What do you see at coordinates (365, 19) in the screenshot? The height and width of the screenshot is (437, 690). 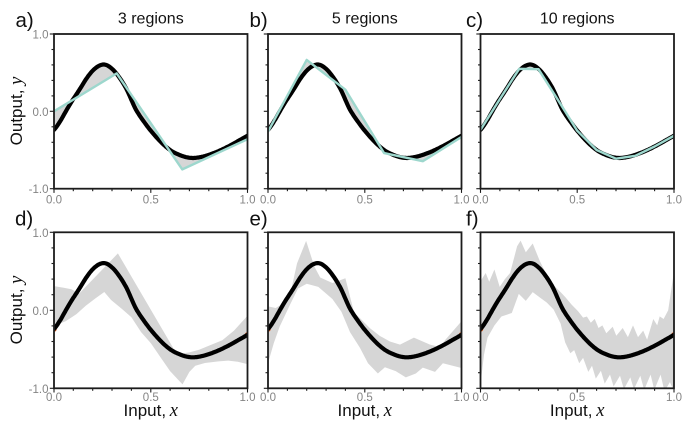 I see `svg-text: 5 regions` at bounding box center [365, 19].